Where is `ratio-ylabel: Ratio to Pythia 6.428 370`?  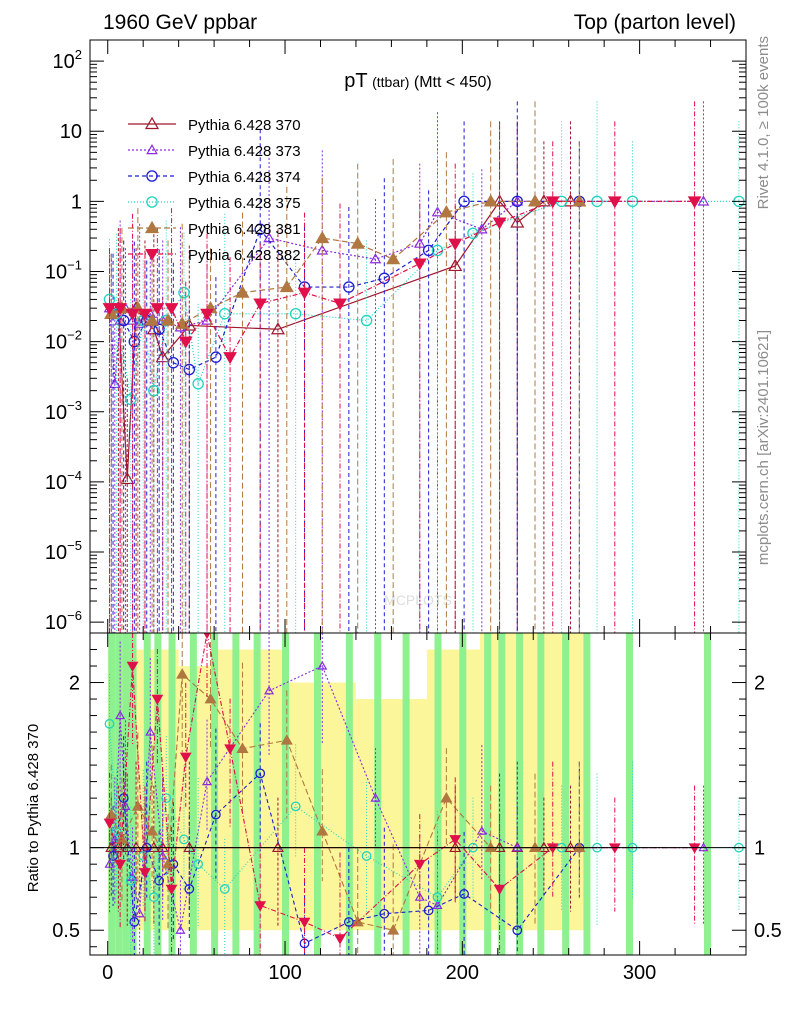
ratio-ylabel: Ratio to Pythia 6.428 370 is located at coordinates (33, 808).